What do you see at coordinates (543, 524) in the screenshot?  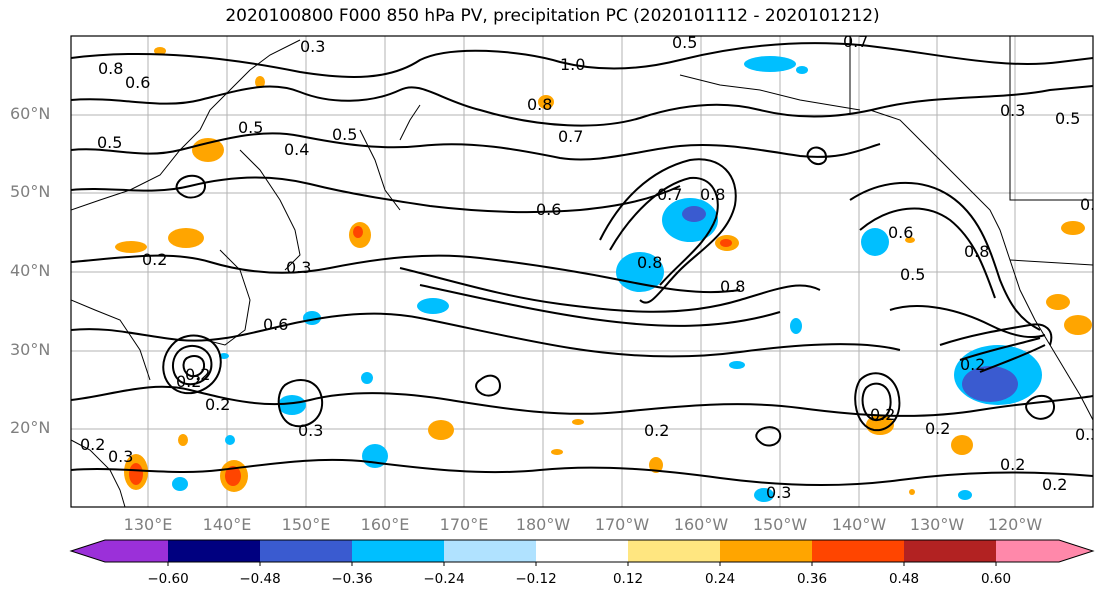 I see `longitude-label: 180°W` at bounding box center [543, 524].